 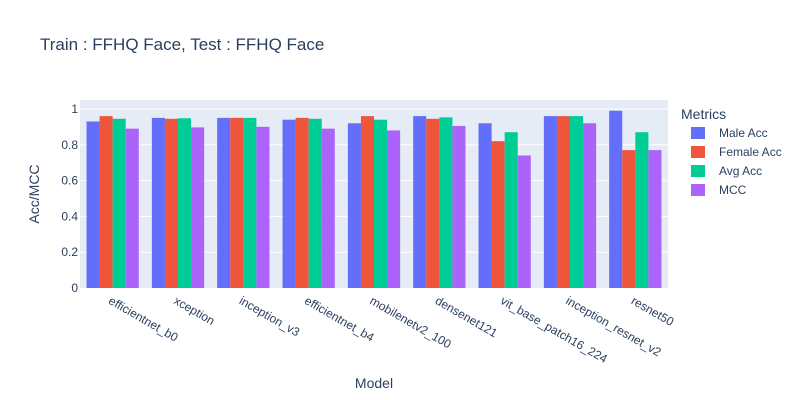 What do you see at coordinates (69, 145) in the screenshot?
I see `y-tick-label: 0.8` at bounding box center [69, 145].